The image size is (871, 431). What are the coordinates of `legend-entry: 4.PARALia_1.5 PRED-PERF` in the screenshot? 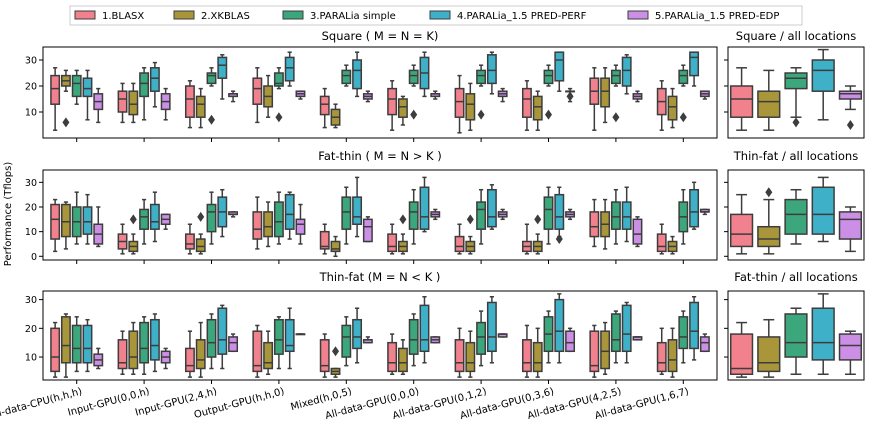 It's located at (522, 16).